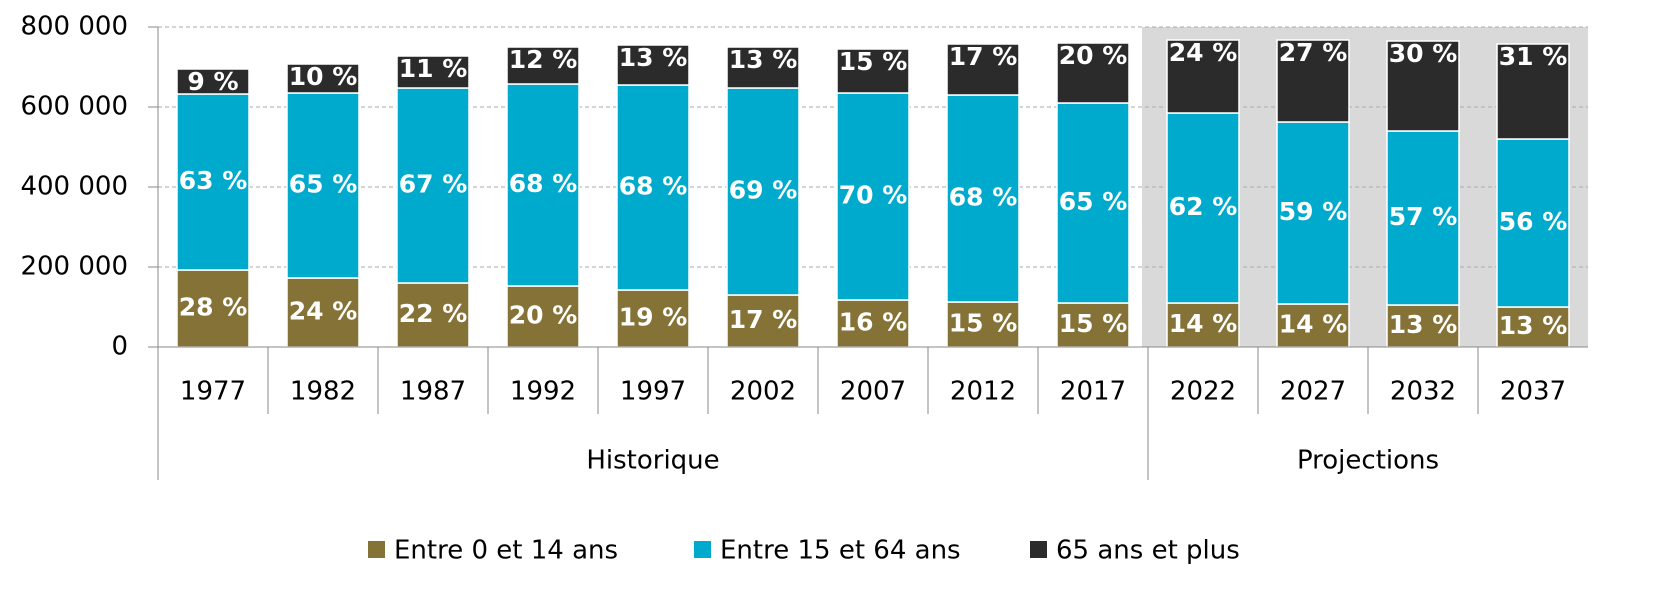 The width and height of the screenshot is (1661, 598). I want to click on data-label: 28 %, so click(213, 307).